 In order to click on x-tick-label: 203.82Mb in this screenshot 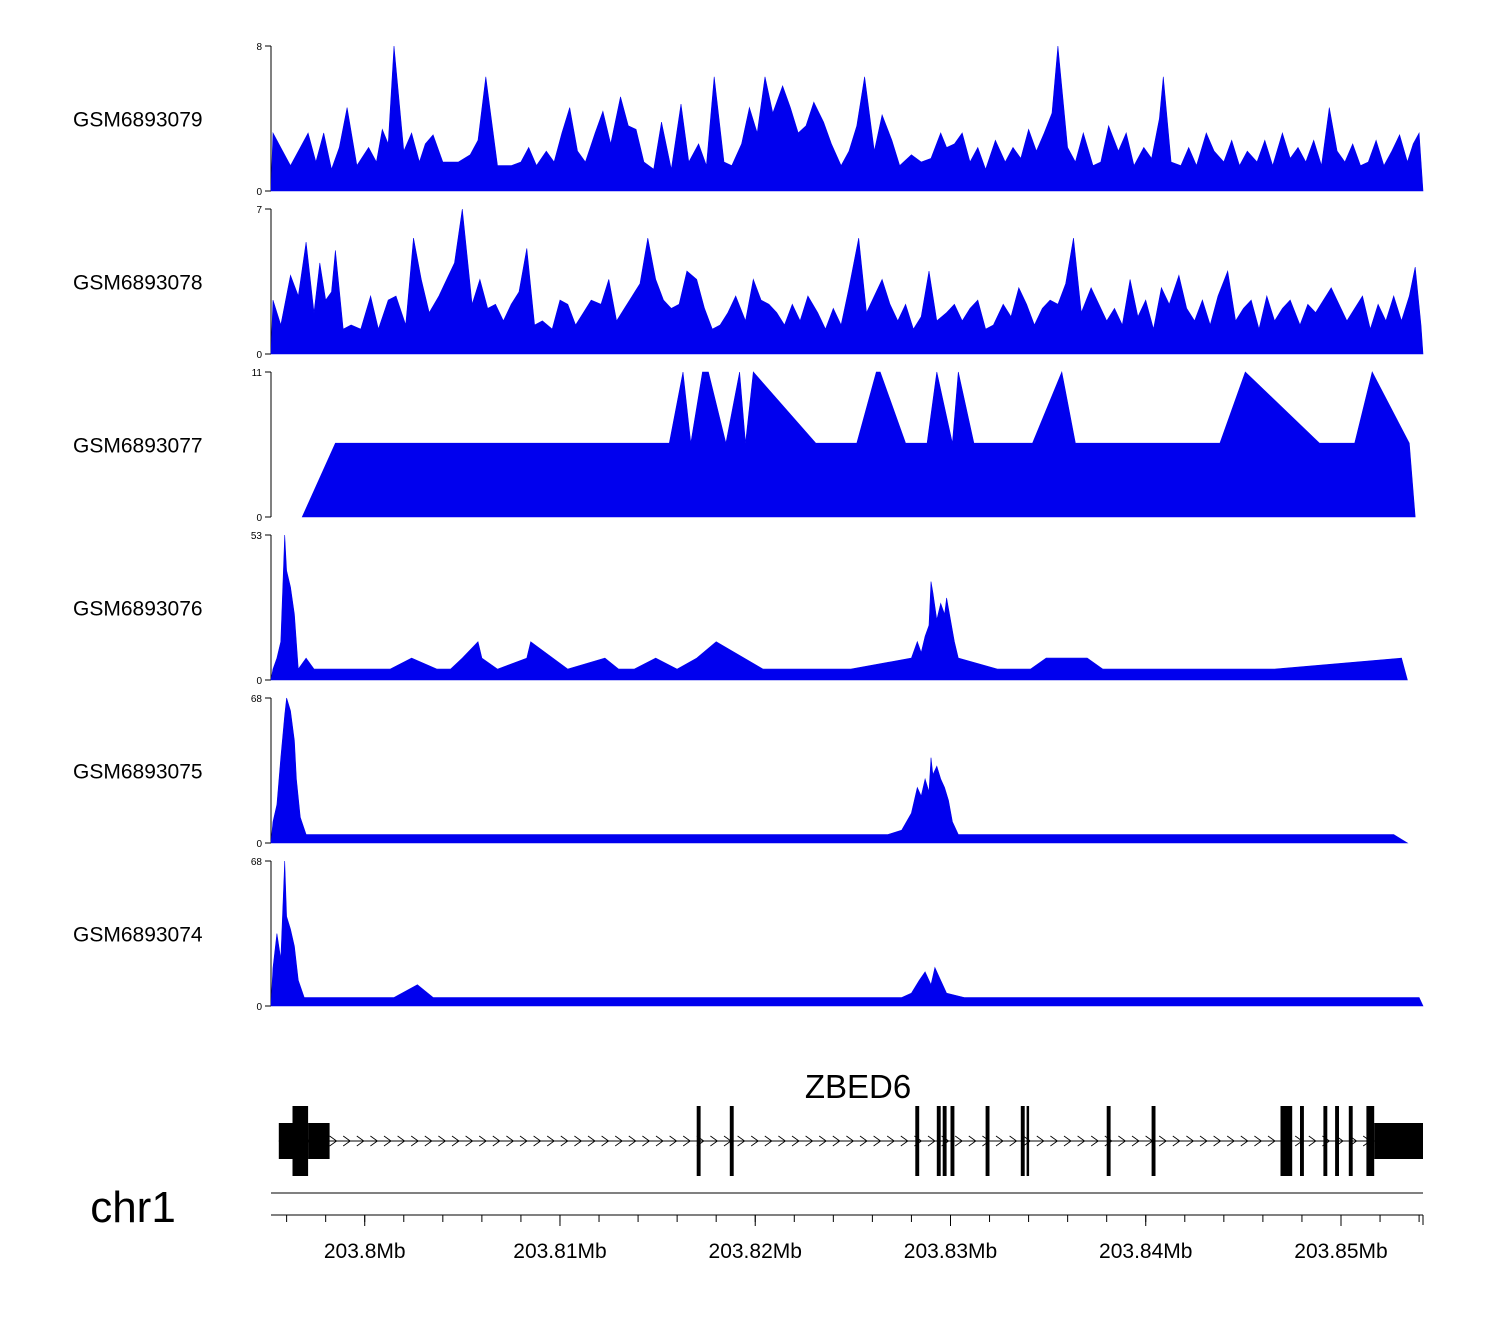, I will do `click(755, 1251)`.